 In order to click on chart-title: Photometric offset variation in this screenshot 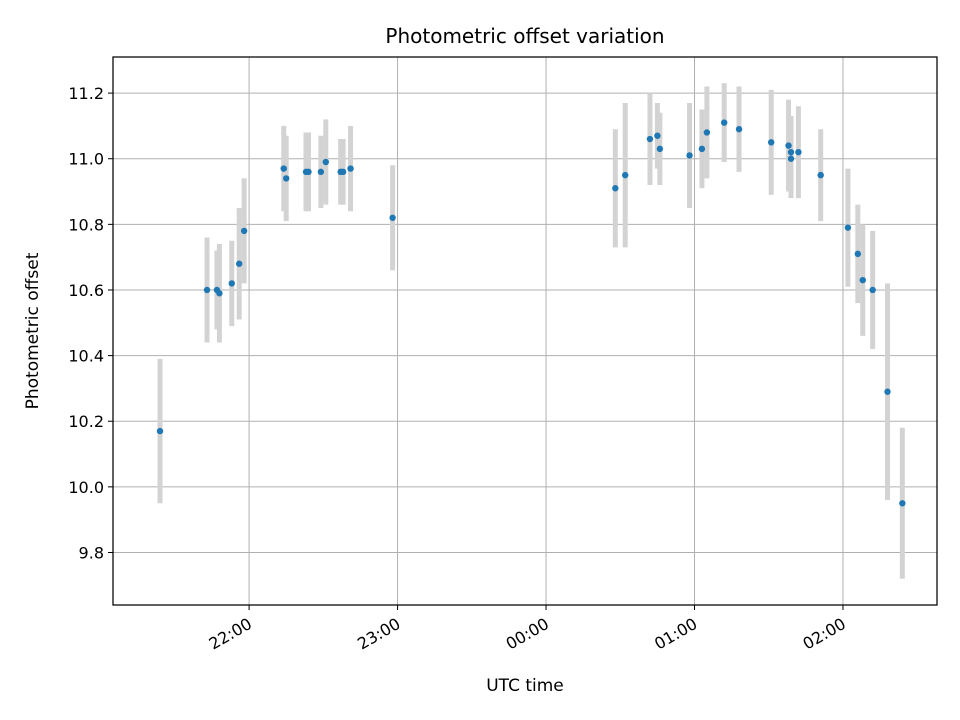, I will do `click(524, 36)`.